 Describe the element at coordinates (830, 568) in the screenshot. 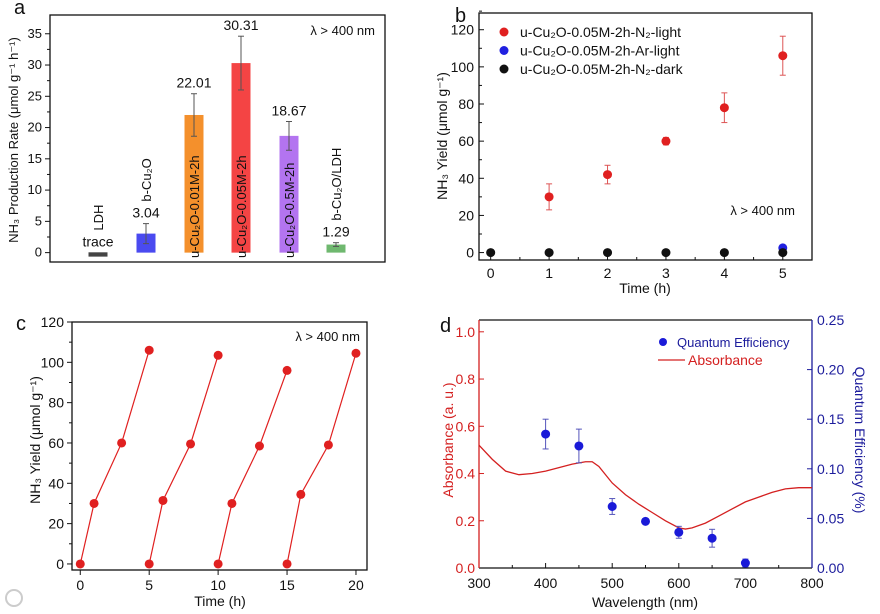

I see `y-right-tick-label: 0.00` at that location.